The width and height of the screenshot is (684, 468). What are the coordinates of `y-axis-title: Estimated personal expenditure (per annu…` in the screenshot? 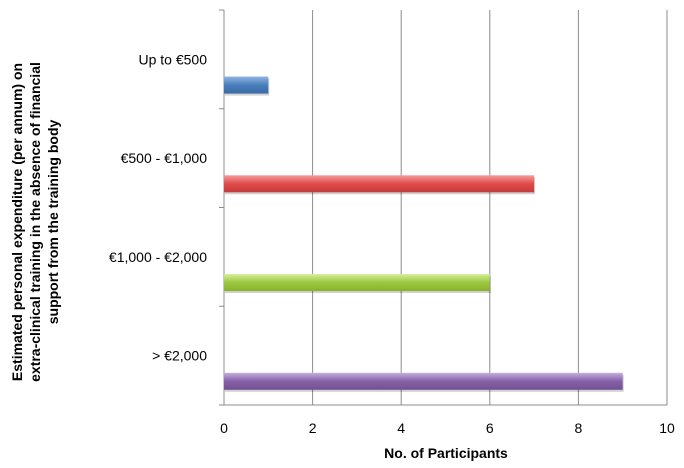 It's located at (35, 222).